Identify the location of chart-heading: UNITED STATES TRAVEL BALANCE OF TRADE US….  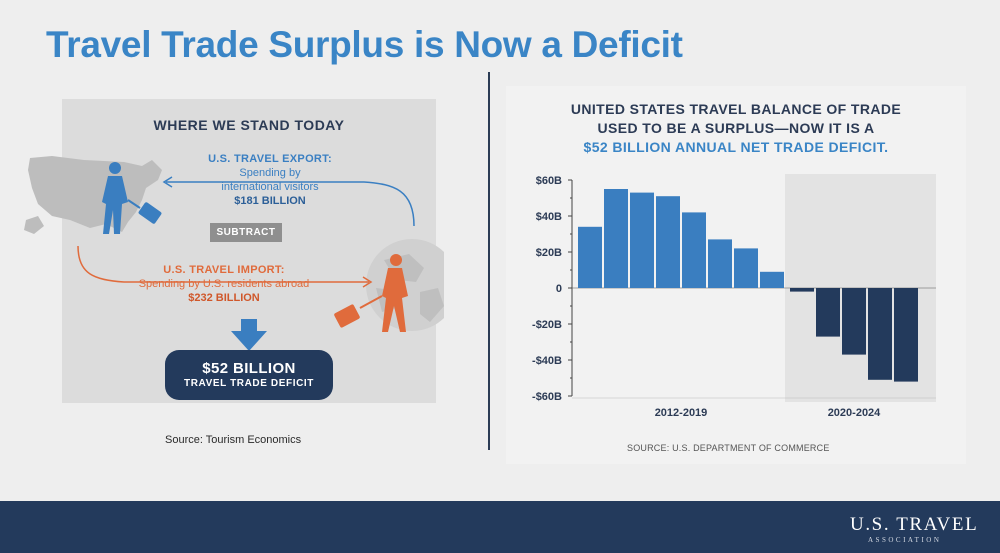
(736, 128).